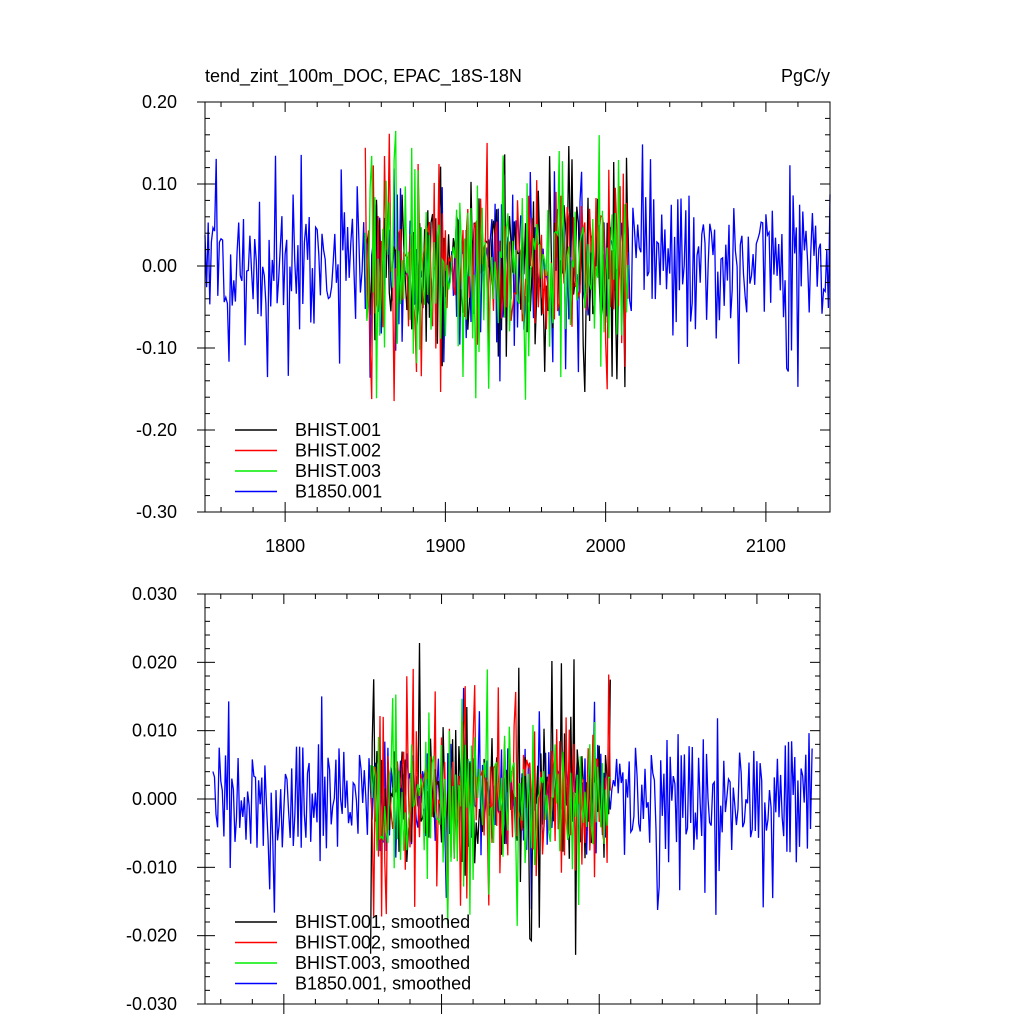 The image size is (1024, 1024). Describe the element at coordinates (154, 662) in the screenshot. I see `y-tick-label: 0.020` at that location.